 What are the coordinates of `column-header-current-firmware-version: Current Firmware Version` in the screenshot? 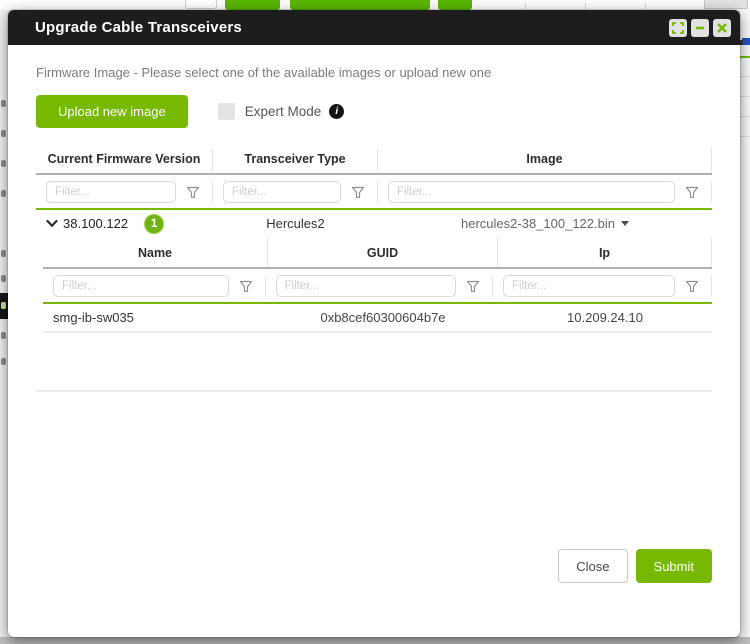 It's located at (124, 160).